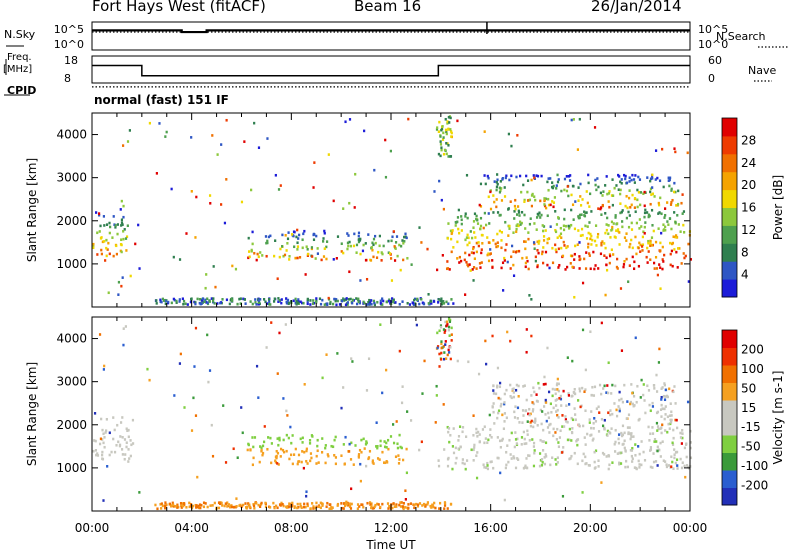  Describe the element at coordinates (391, 36) in the screenshot. I see `noise-panel-frame` at that location.